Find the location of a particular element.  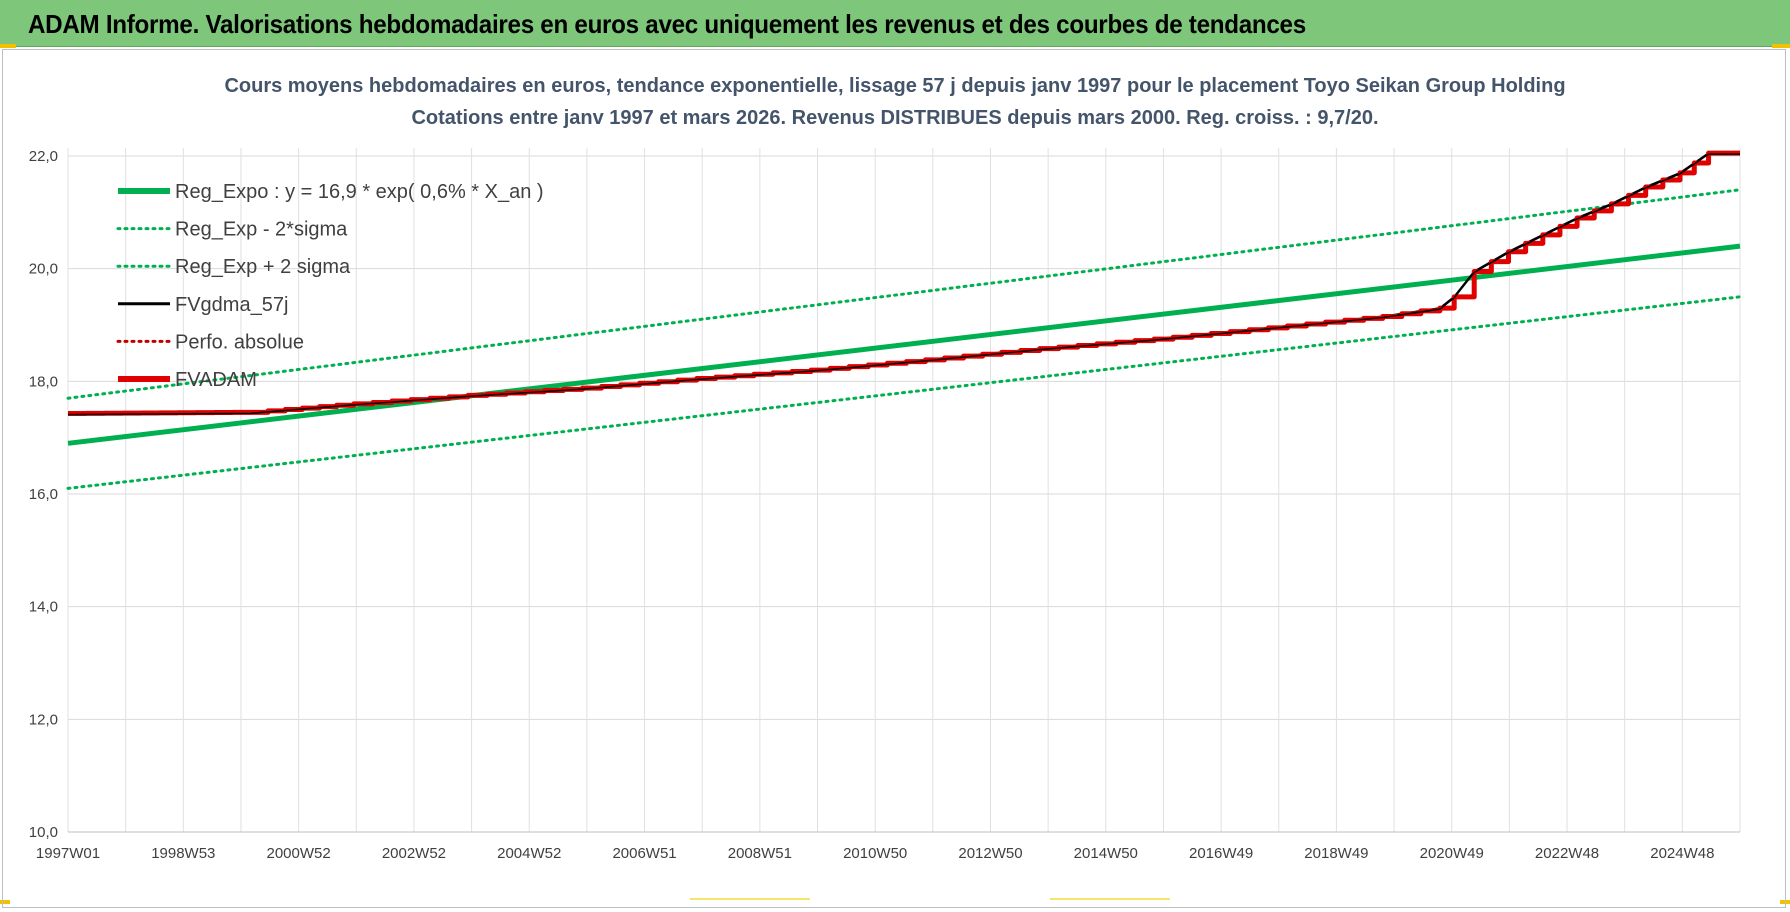

x-tick-label: 2008W51 is located at coordinates (760, 853).